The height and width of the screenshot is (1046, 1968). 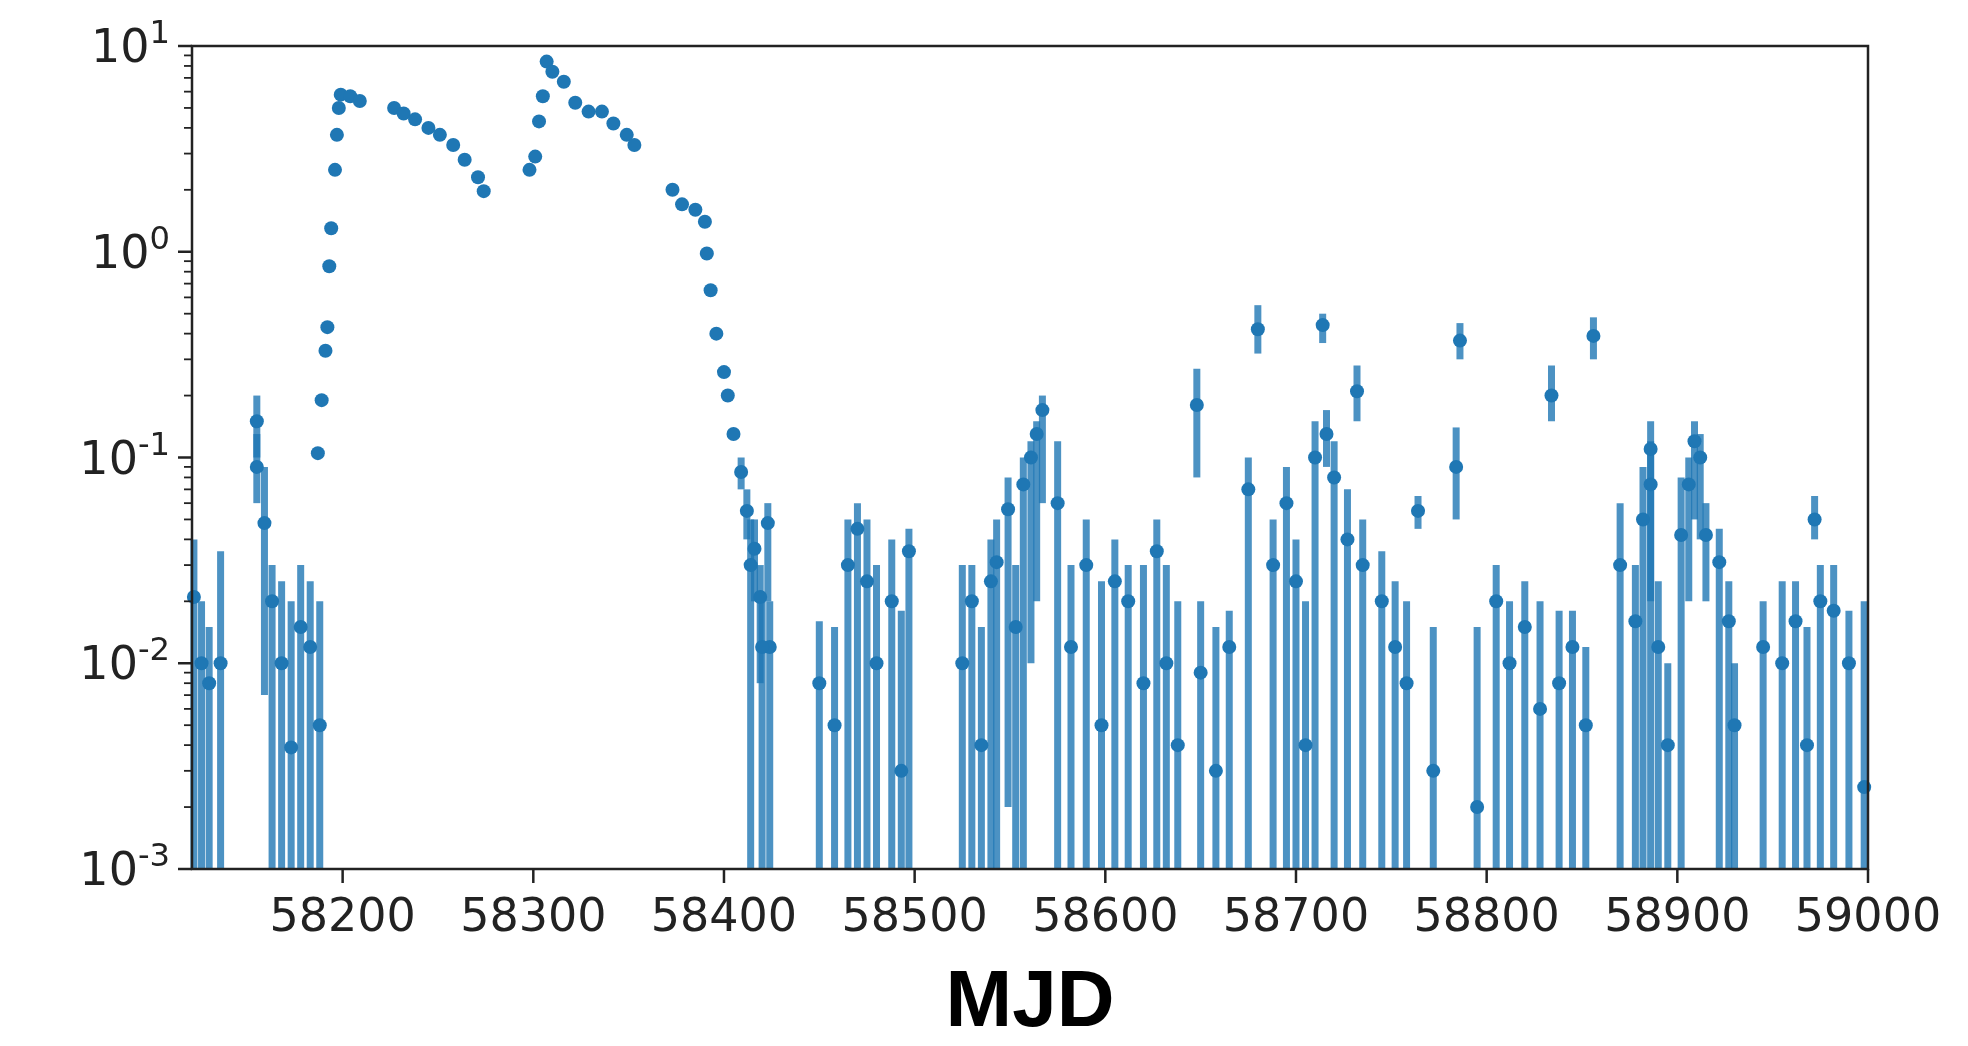 What do you see at coordinates (124, 866) in the screenshot?
I see `y-tick-label: 10$^{-3}$` at bounding box center [124, 866].